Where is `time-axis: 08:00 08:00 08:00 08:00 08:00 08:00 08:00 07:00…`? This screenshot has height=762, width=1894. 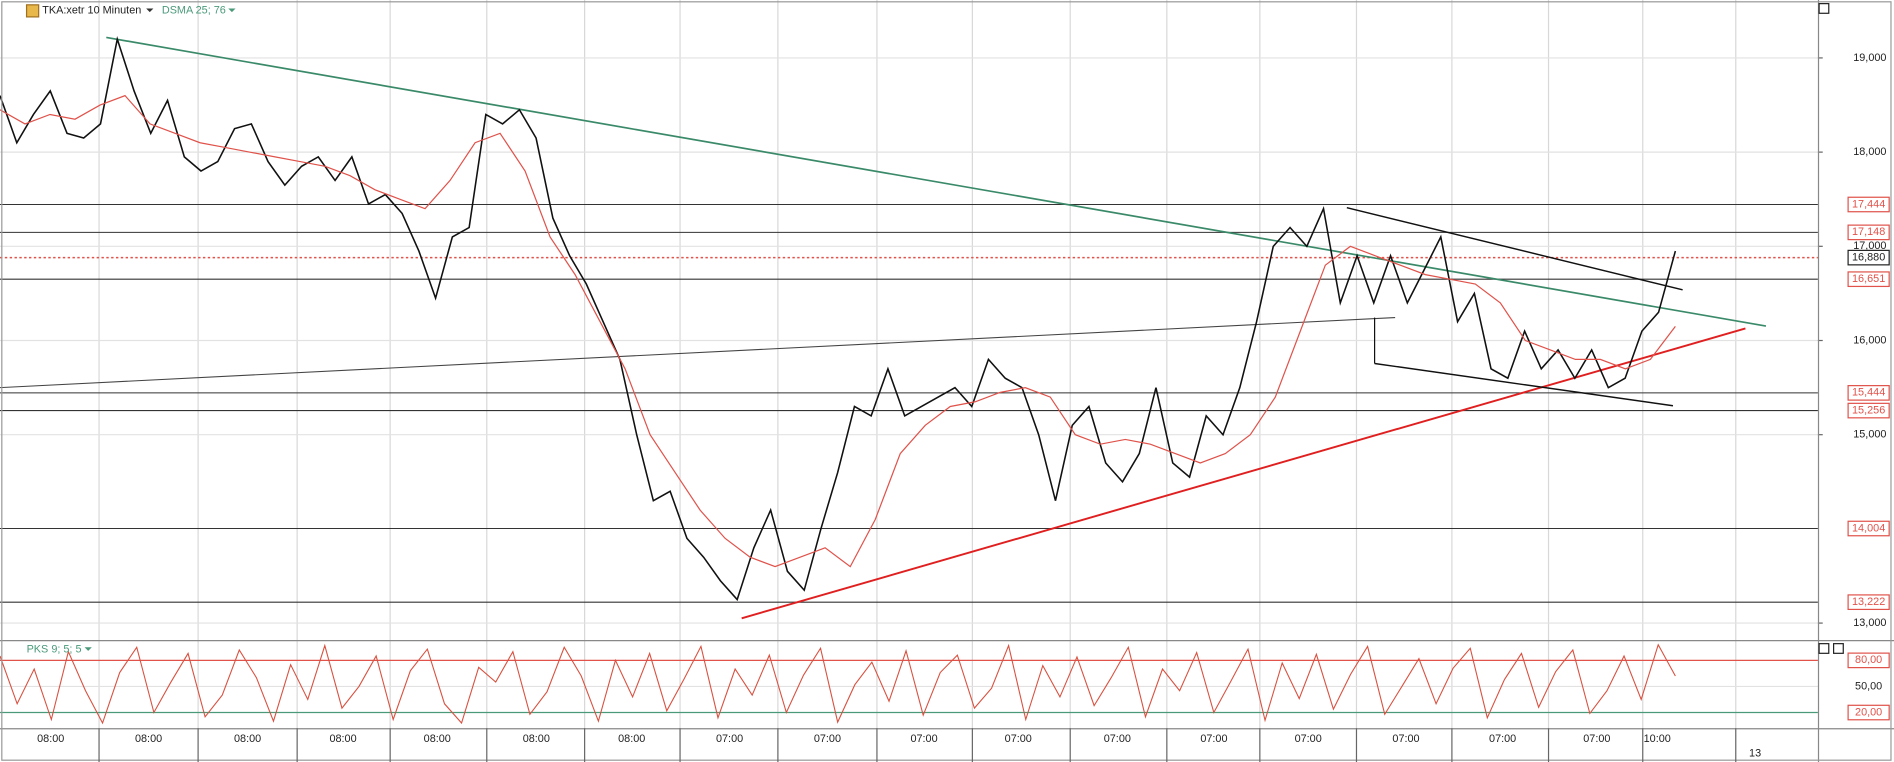 time-axis: 08:00 08:00 08:00 08:00 08:00 08:00 08:00 07:00… is located at coordinates (899, 745).